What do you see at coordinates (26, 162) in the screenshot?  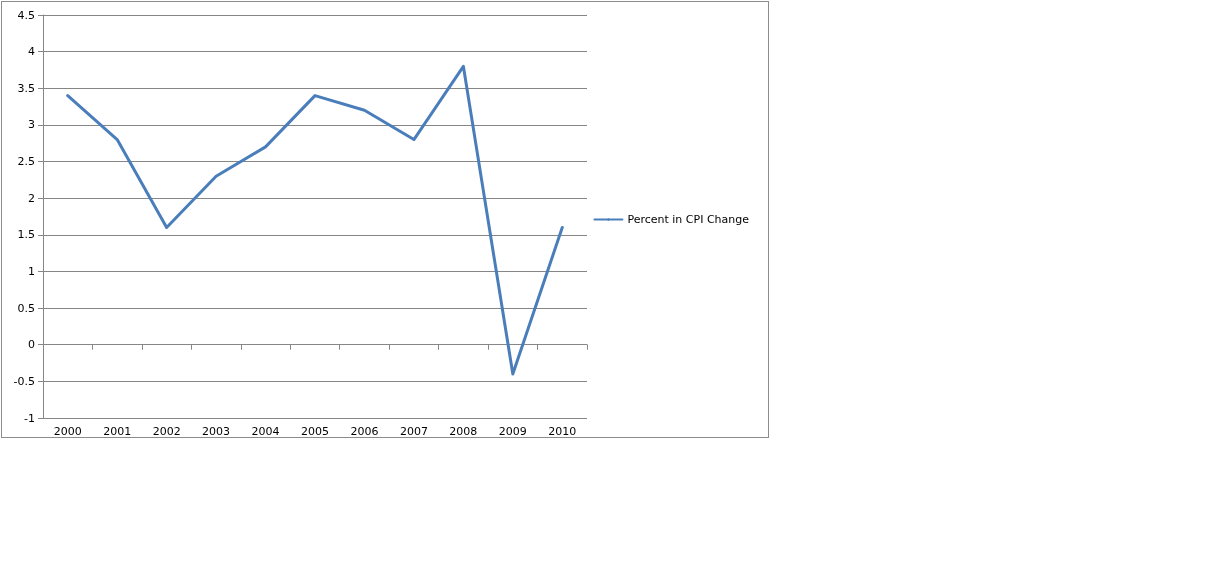 I see `y-tick-label: 2.5` at bounding box center [26, 162].